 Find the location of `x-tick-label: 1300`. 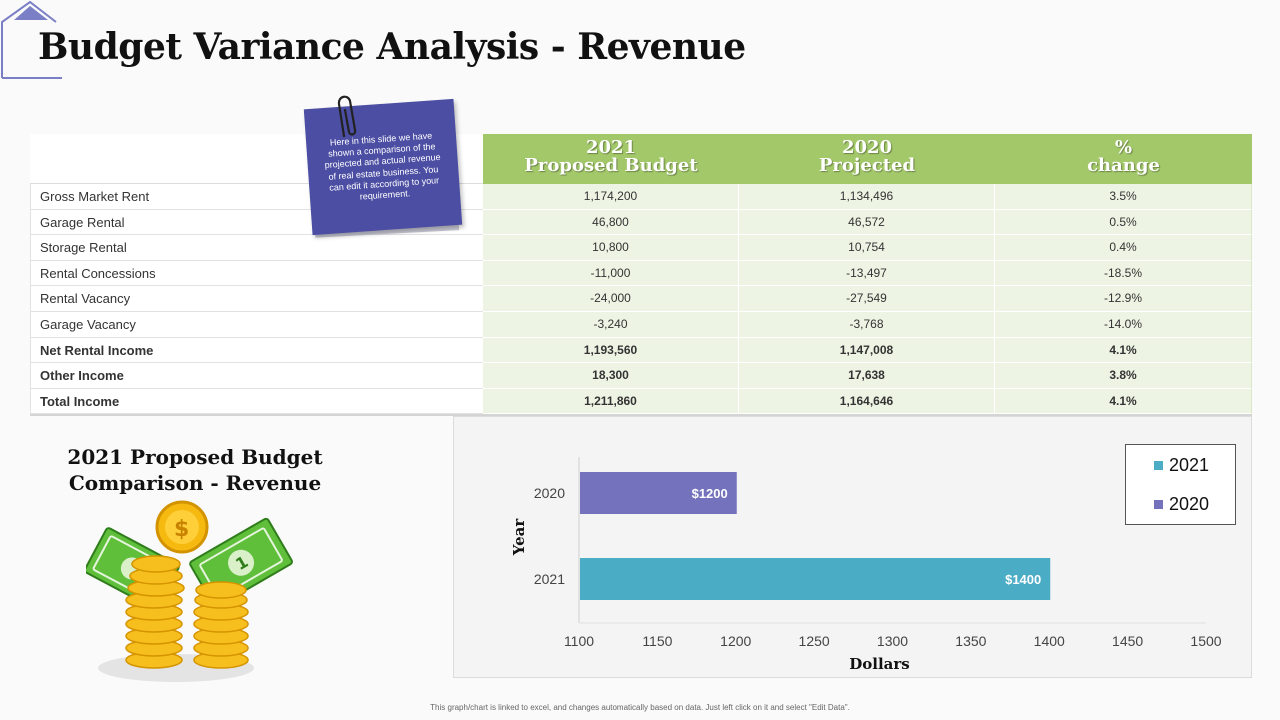

x-tick-label: 1300 is located at coordinates (892, 641).